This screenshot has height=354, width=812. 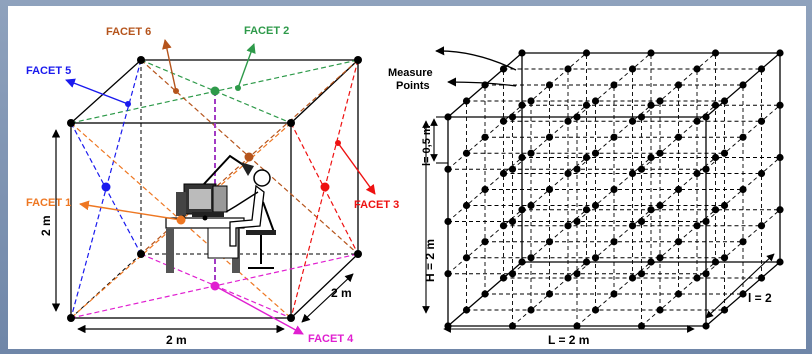 I want to click on left-height-label: 2 m, so click(x=46, y=225).